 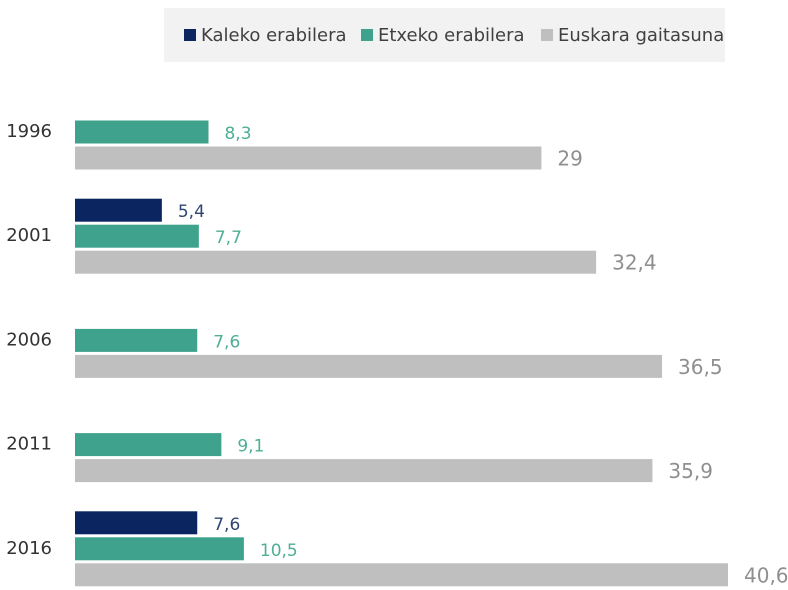 I want to click on legend-label: Etxeko erabilera, so click(x=451, y=35).